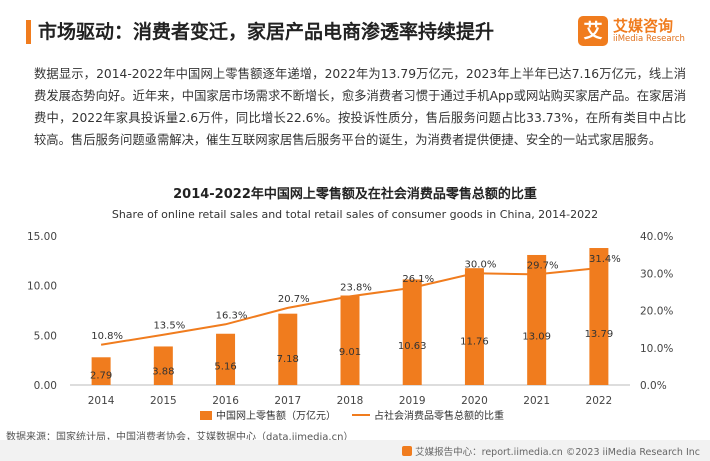 Image resolution: width=710 pixels, height=461 pixels. Describe the element at coordinates (412, 401) in the screenshot. I see `x-tick-label: 2019` at that location.